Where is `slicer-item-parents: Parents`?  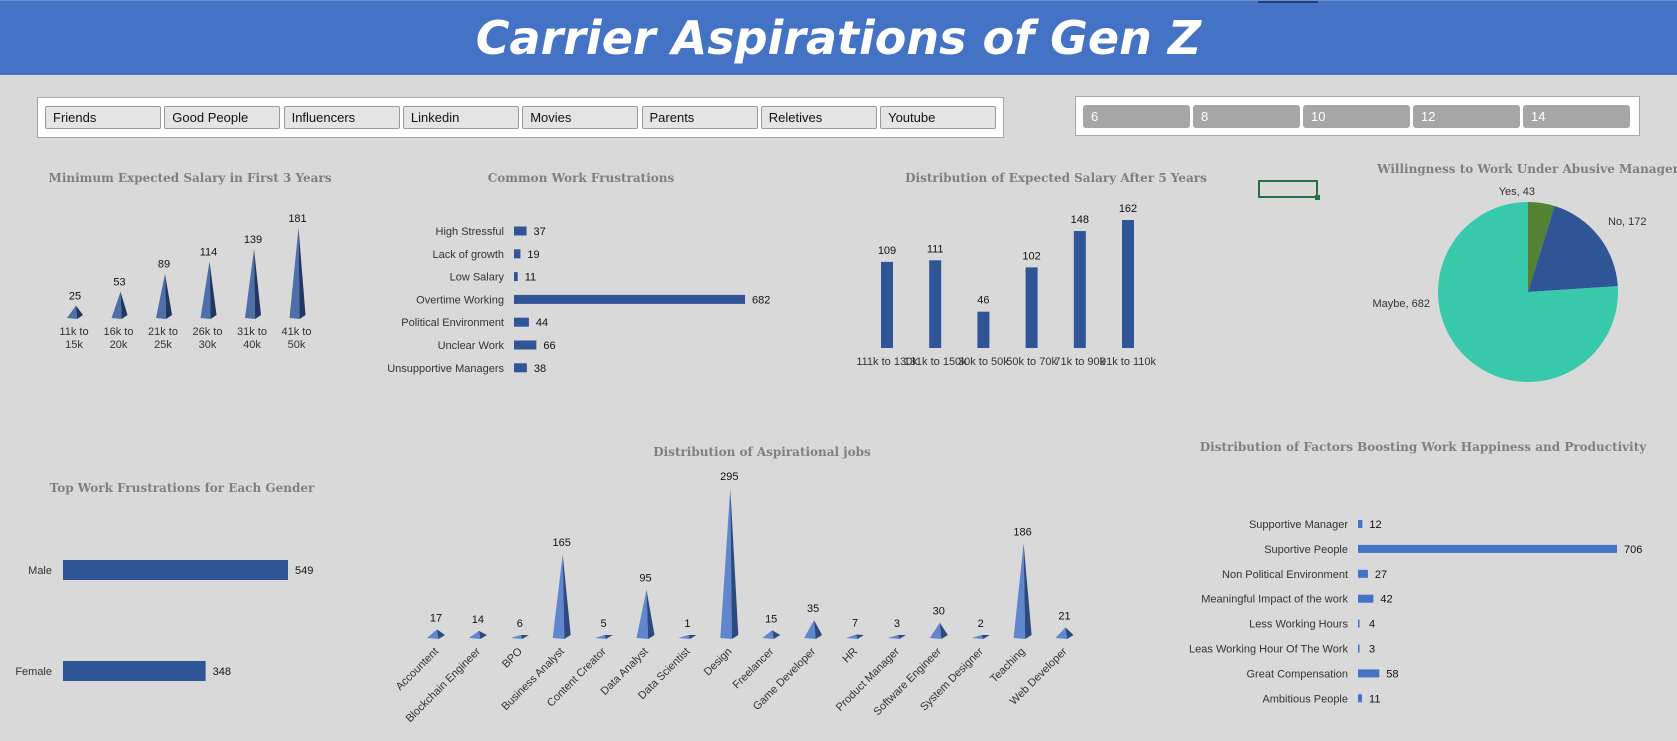 slicer-item-parents: Parents is located at coordinates (699, 117).